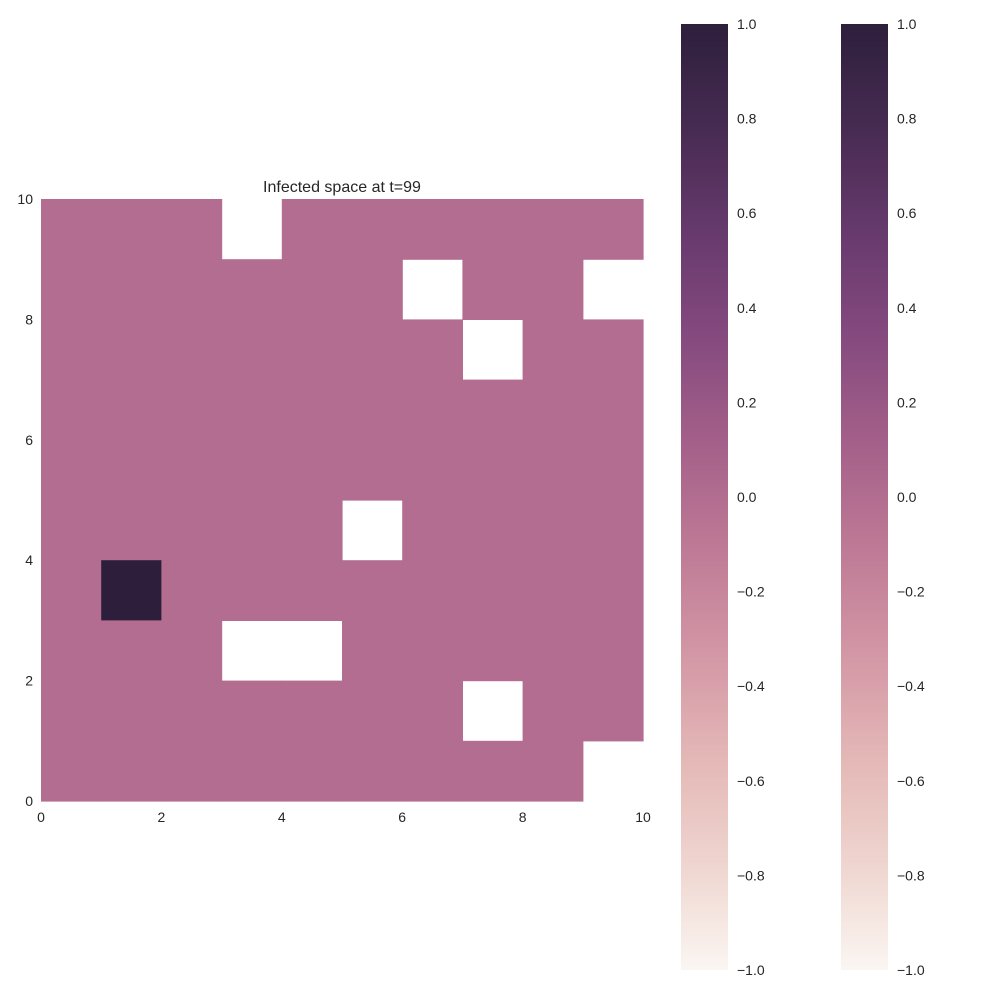 Image resolution: width=1000 pixels, height=1000 pixels. What do you see at coordinates (747, 119) in the screenshot?
I see `colorbar-tick-label: 0.8` at bounding box center [747, 119].